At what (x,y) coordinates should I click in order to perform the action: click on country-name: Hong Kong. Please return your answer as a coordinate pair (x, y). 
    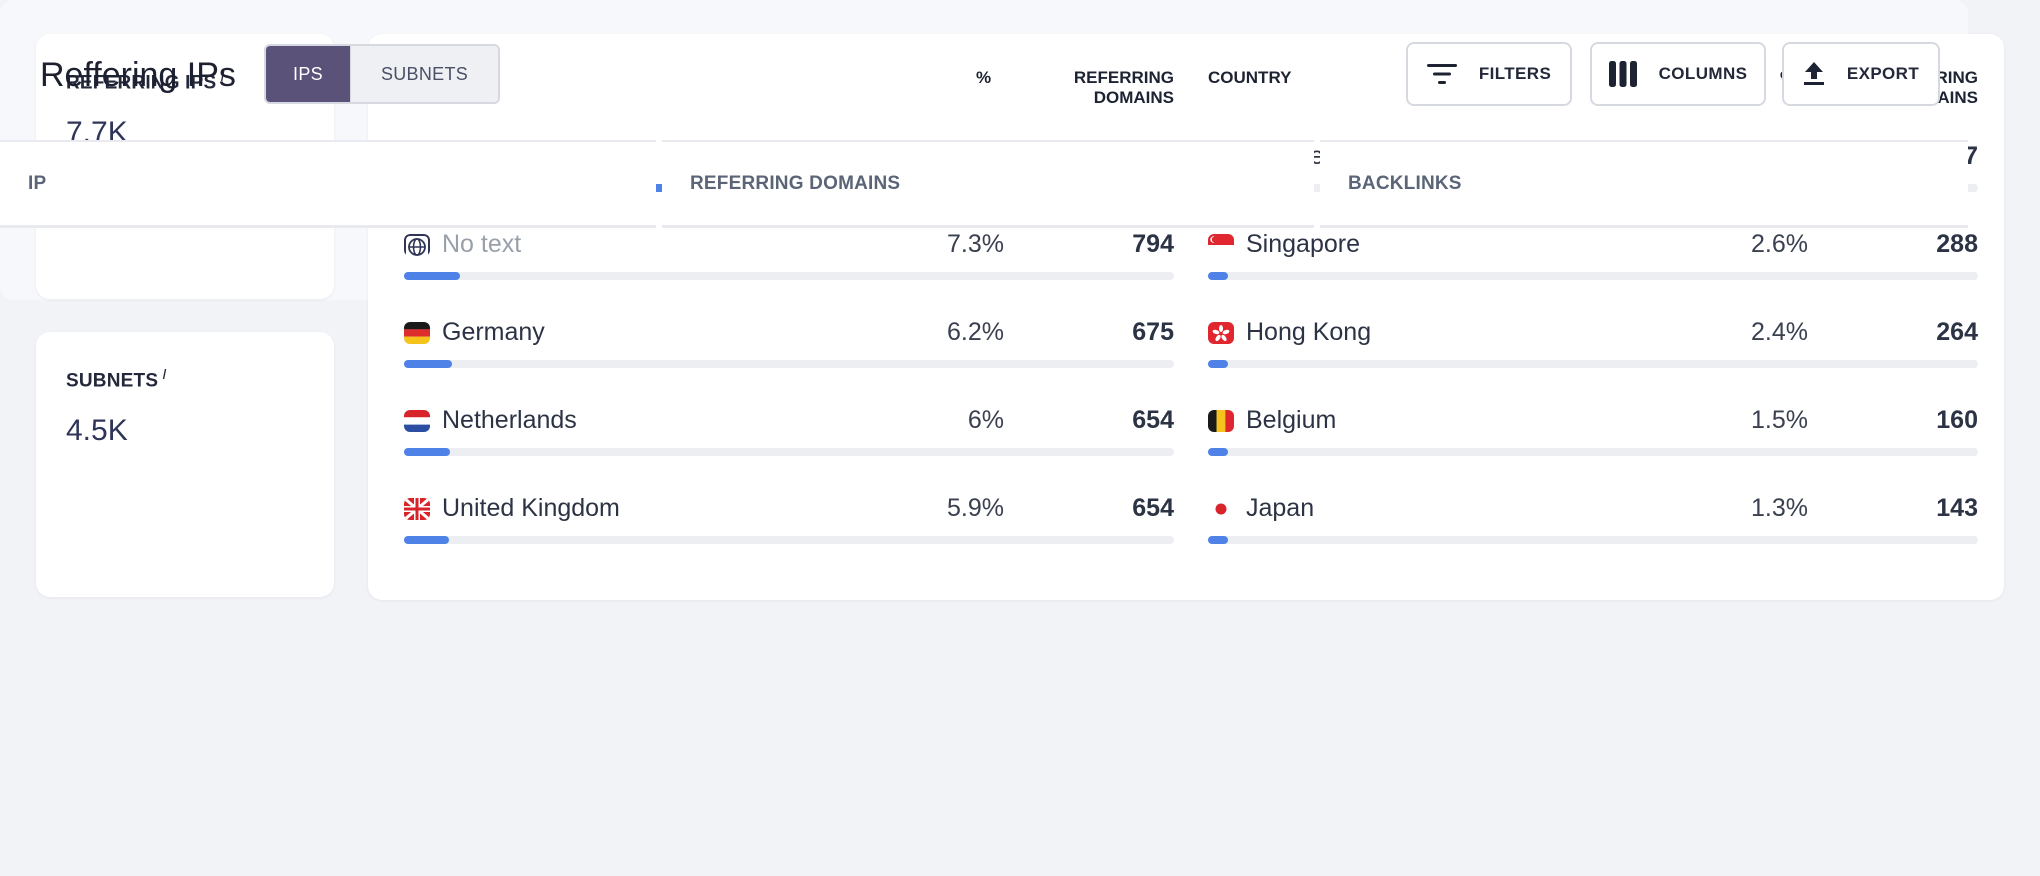
    Looking at the image, I should click on (1309, 332).